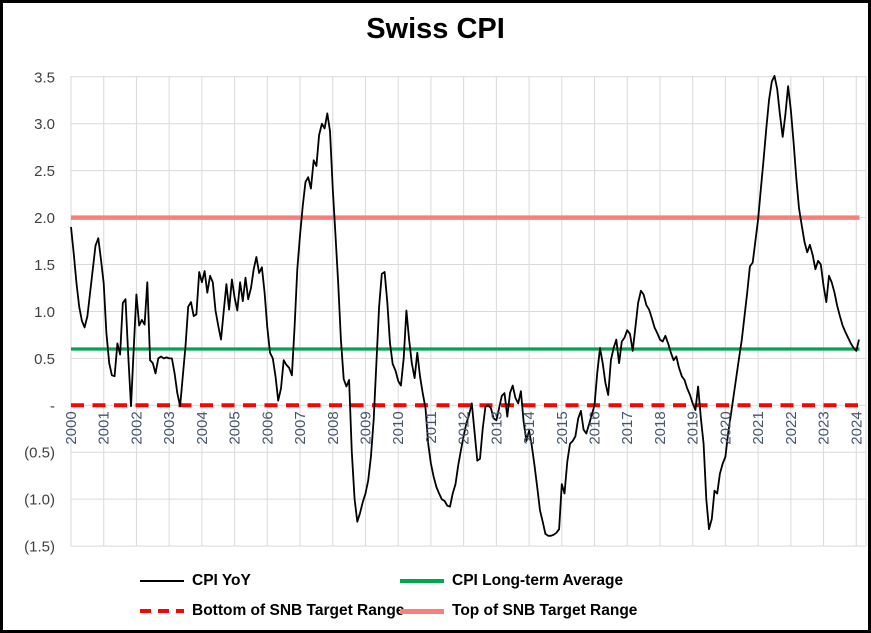 The width and height of the screenshot is (871, 633). Describe the element at coordinates (136, 427) in the screenshot. I see `x-axis-year-label: 2002` at that location.